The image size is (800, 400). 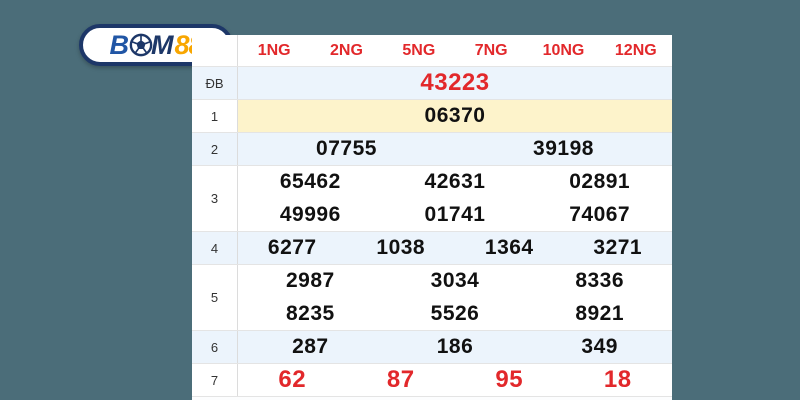 I want to click on table-row-6: 6 287 186 349, so click(x=432, y=347).